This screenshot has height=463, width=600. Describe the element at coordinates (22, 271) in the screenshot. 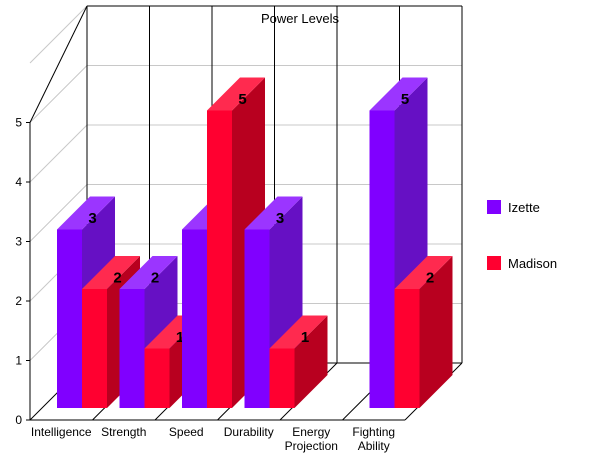

I see `y-axis: 0 1 2 3 4 5` at that location.